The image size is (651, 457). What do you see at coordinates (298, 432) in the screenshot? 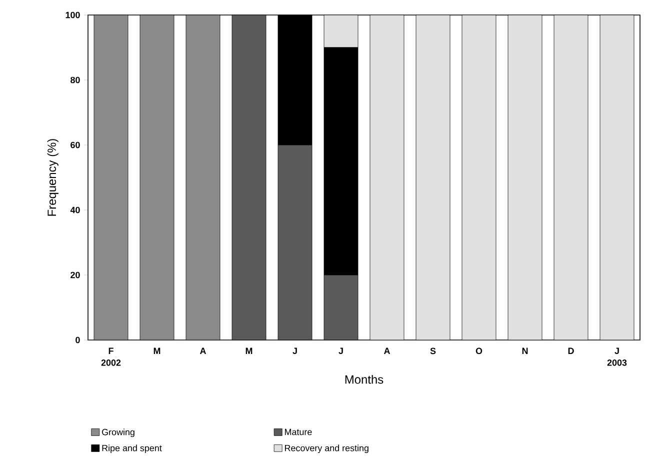
I see `legend-label: Mature` at bounding box center [298, 432].